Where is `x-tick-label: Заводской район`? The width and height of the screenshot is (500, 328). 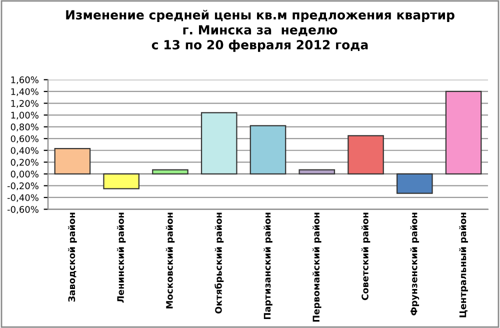
x-tick-label: Заводской район is located at coordinates (72, 257).